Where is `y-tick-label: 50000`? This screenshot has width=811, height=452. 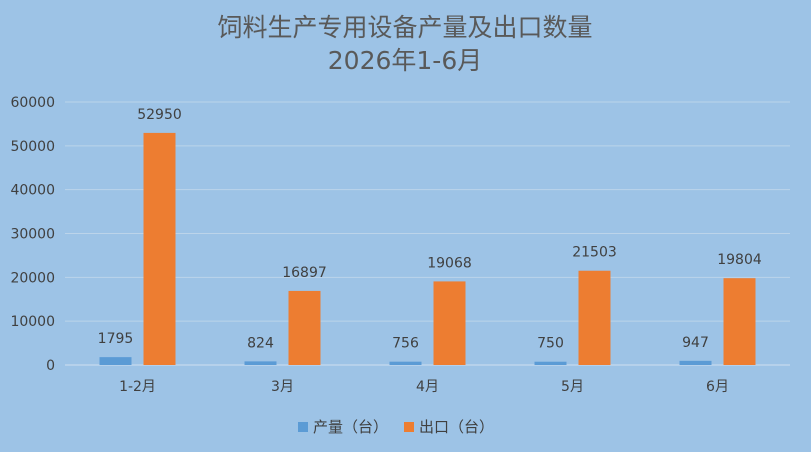
y-tick-label: 50000 is located at coordinates (32, 147).